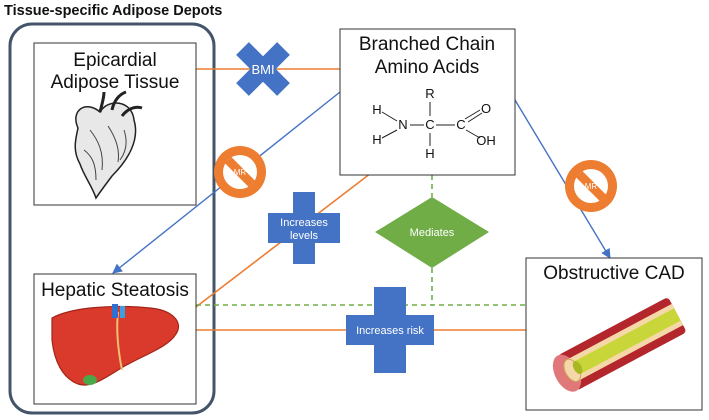 This screenshot has height=420, width=709. I want to click on bmi-label: BMI, so click(262, 69).